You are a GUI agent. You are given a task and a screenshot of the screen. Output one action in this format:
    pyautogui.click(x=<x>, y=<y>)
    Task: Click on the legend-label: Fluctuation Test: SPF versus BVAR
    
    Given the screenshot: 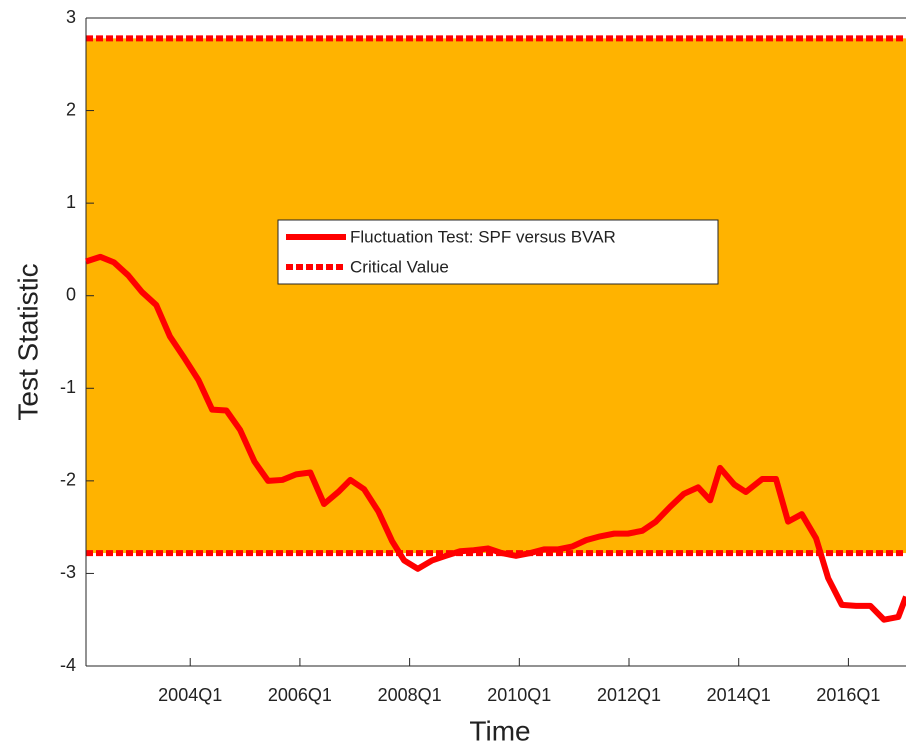 What is the action you would take?
    pyautogui.click(x=483, y=236)
    